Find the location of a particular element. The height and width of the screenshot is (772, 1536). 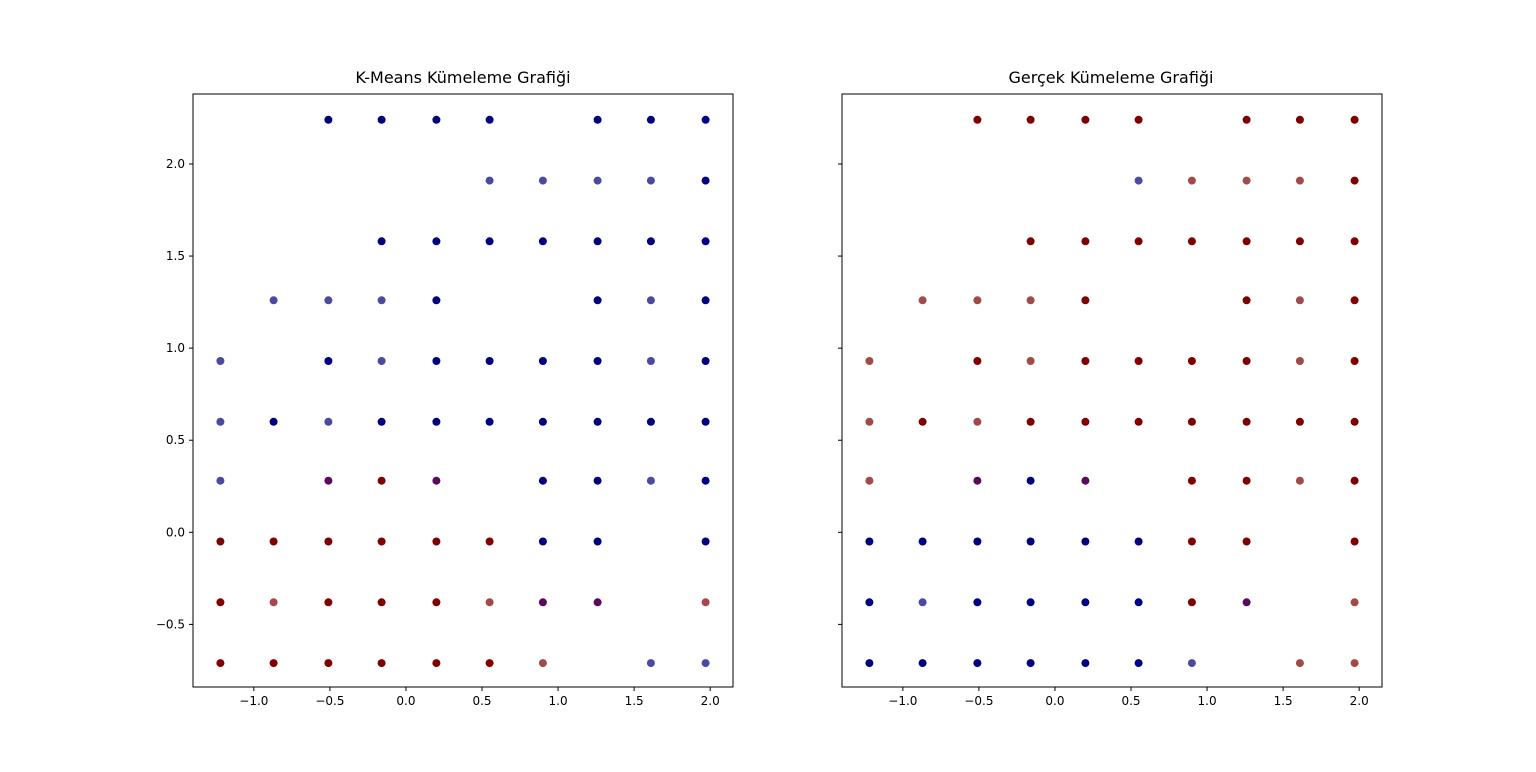

y-tick-label: 1.5 is located at coordinates (175, 256).